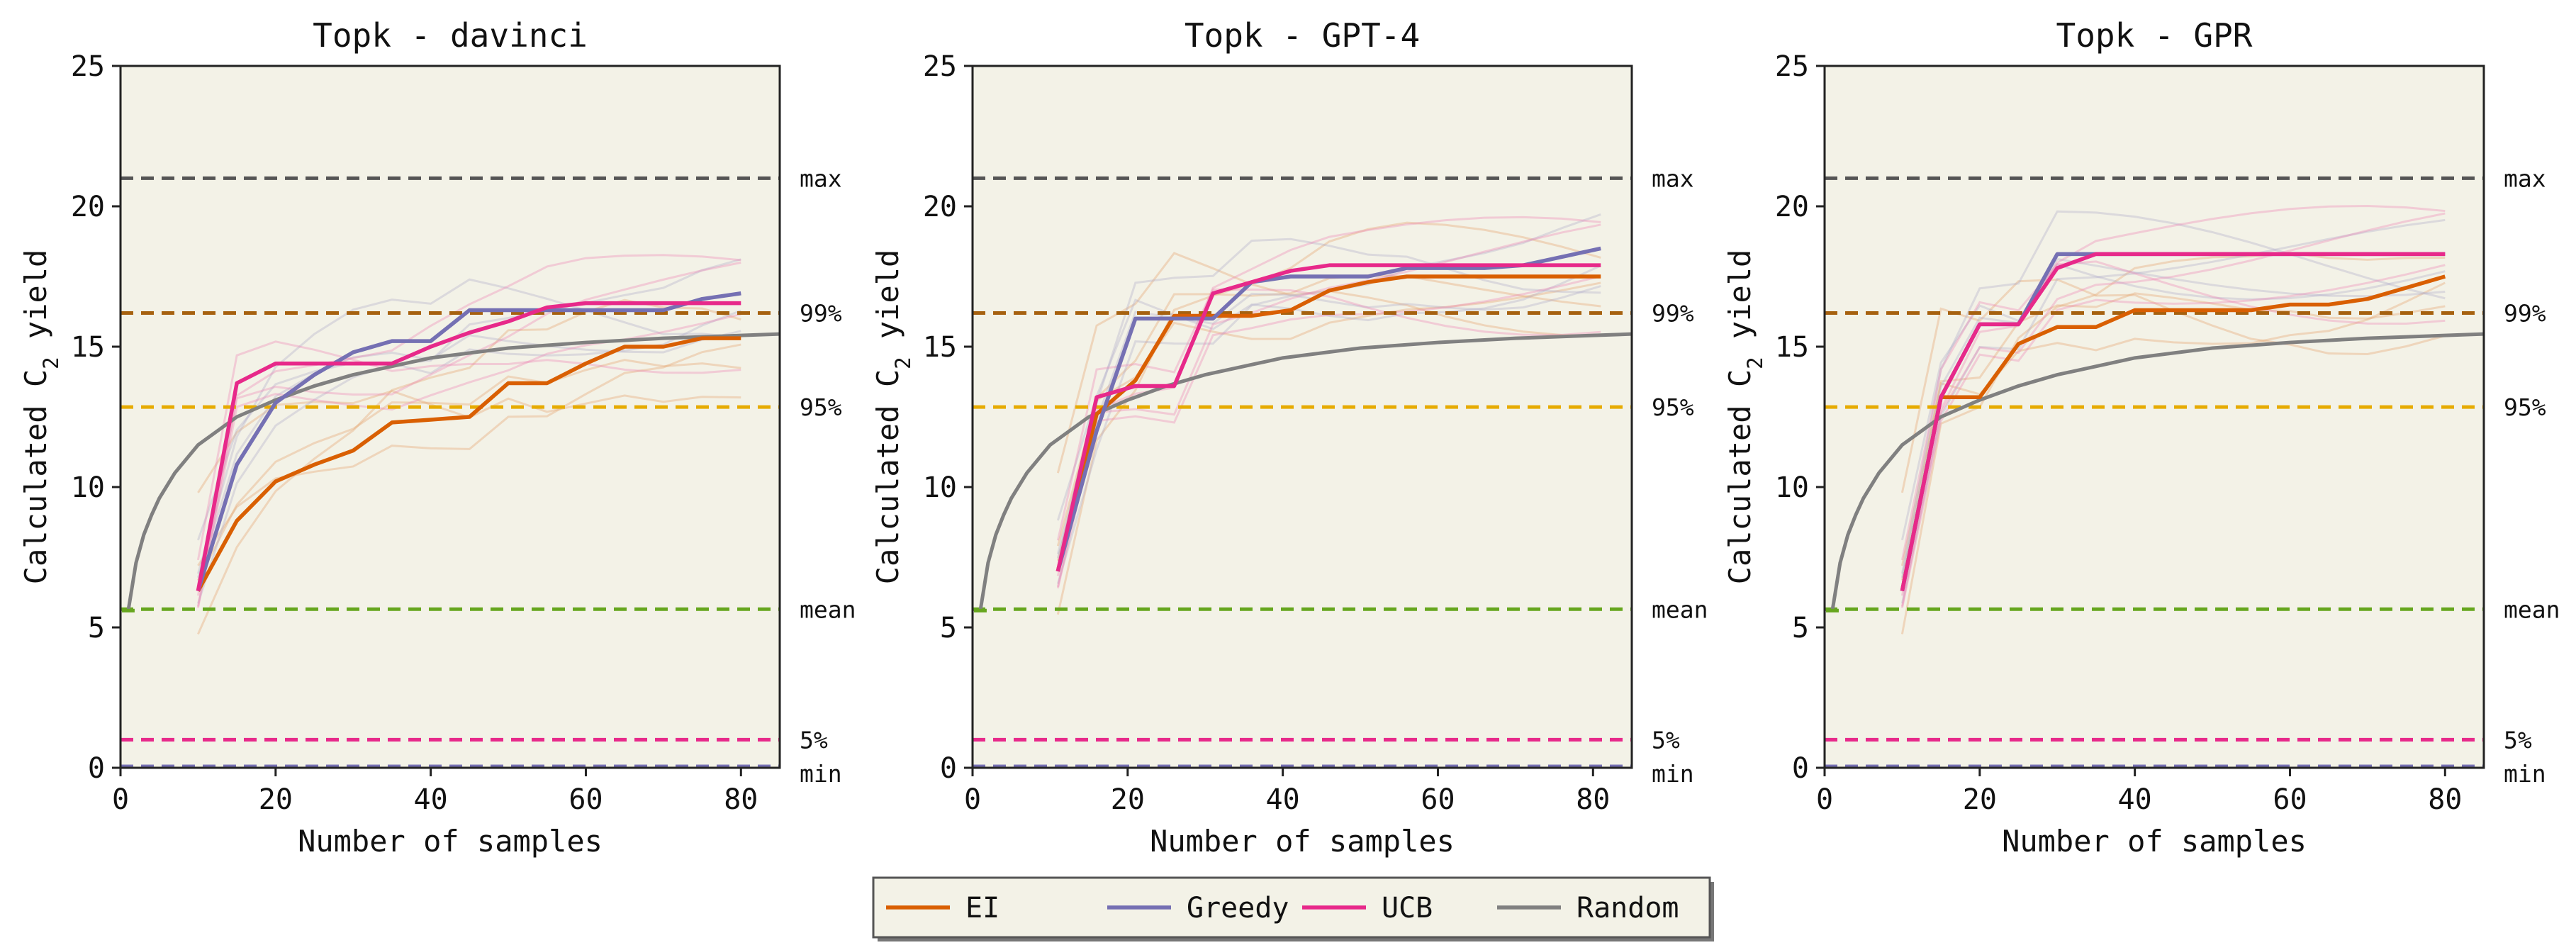 Image resolution: width=2576 pixels, height=950 pixels. What do you see at coordinates (1628, 908) in the screenshot?
I see `legend-label-random: Random` at bounding box center [1628, 908].